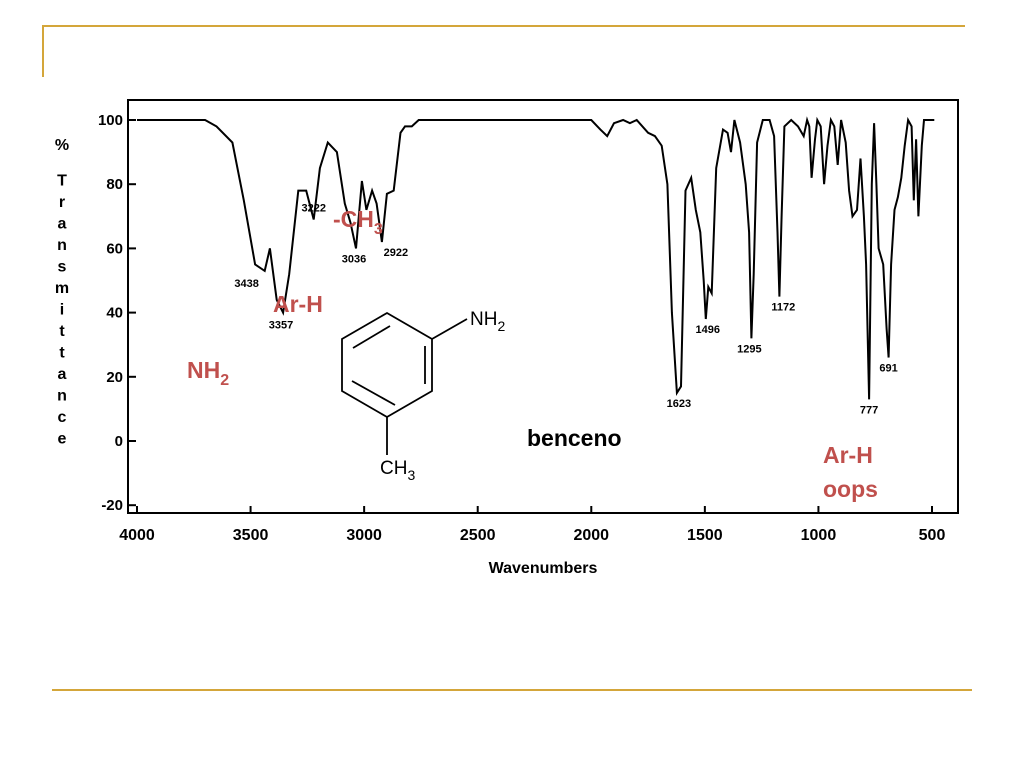  Describe the element at coordinates (110, 120) in the screenshot. I see `y-tick-label: 100` at that location.